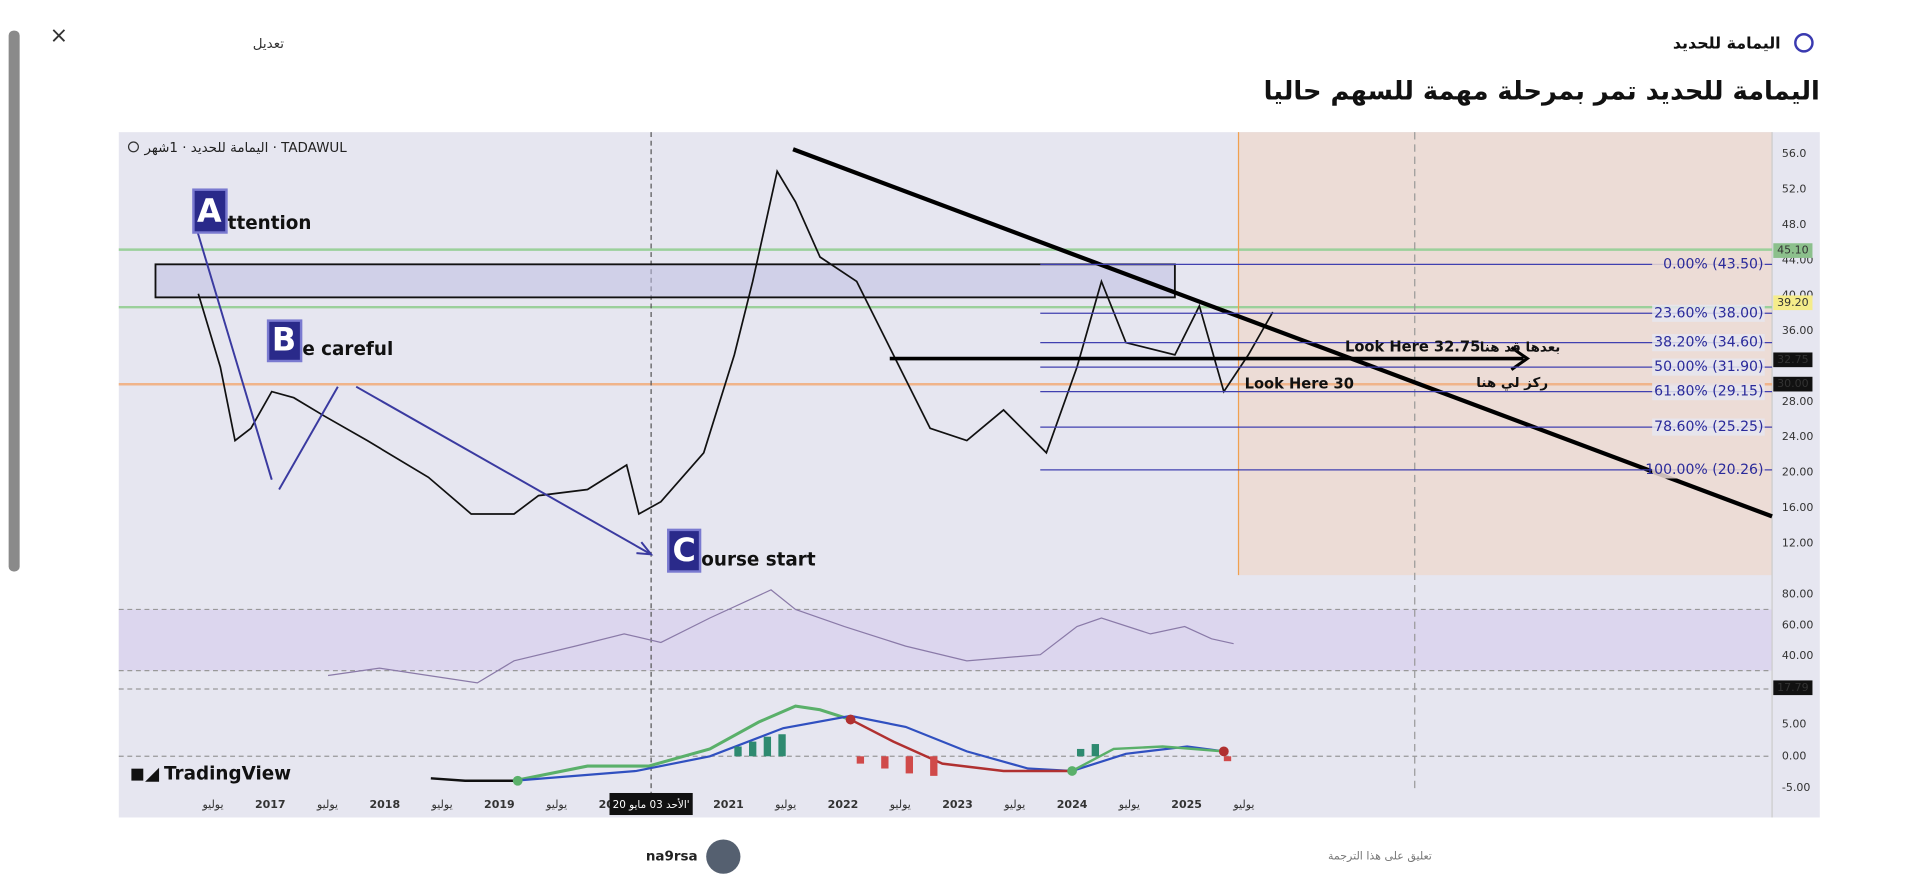  I want to click on price-tick-label: 12.00, so click(1798, 542).